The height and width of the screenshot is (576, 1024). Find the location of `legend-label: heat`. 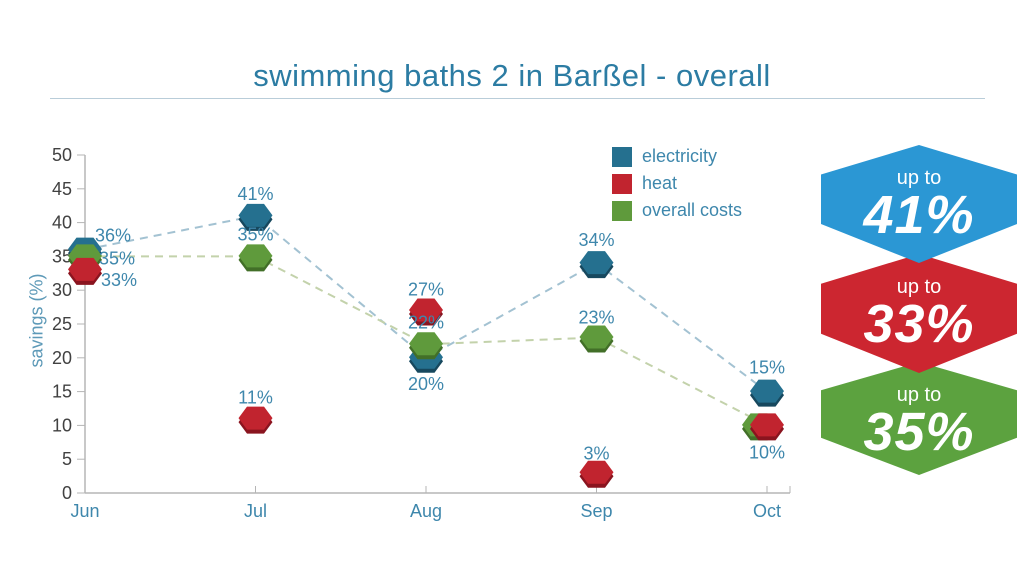

legend-label: heat is located at coordinates (660, 183).